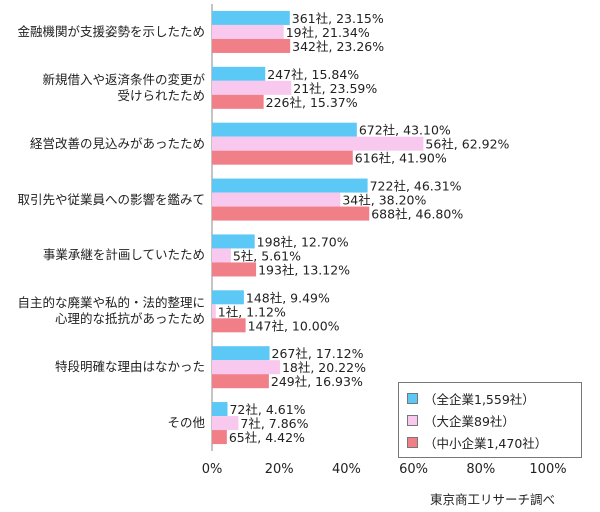  Describe the element at coordinates (317, 381) in the screenshot. I see `value-label-sme: 249社, 16.93%` at that location.